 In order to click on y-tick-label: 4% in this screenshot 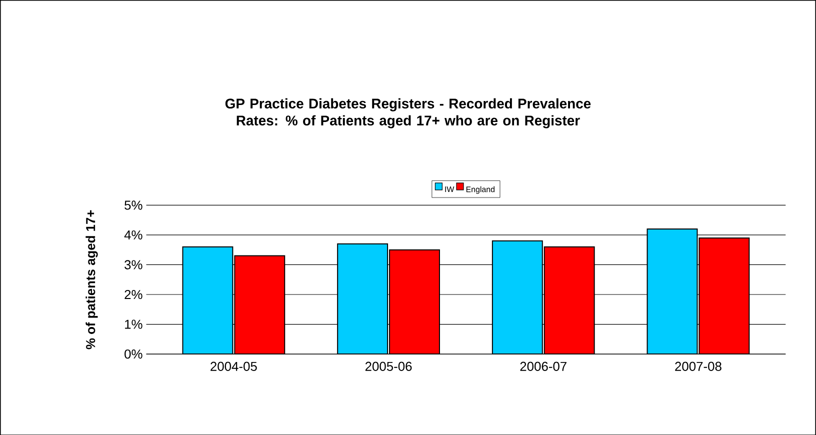, I will do `click(133, 235)`.